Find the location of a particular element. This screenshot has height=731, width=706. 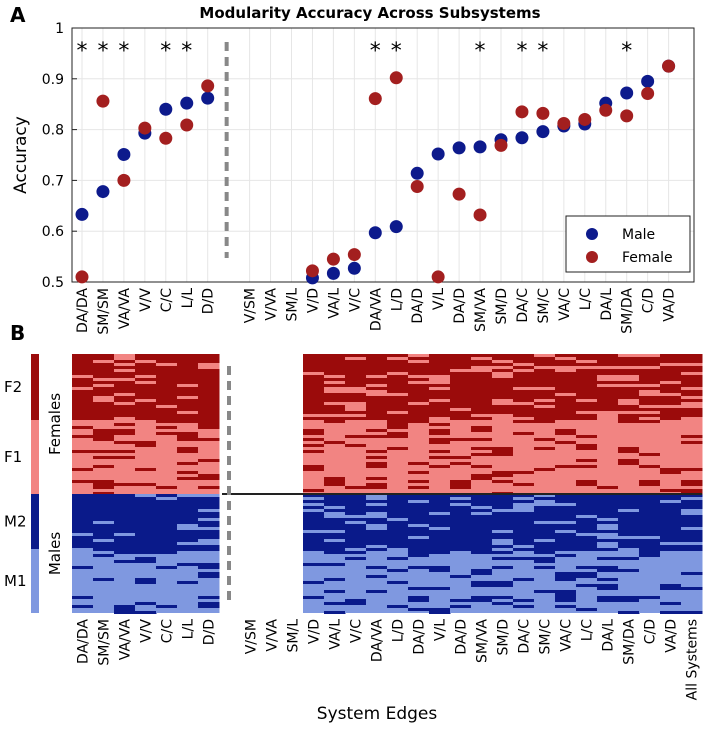

x-tick-label-a: V/VA is located at coordinates (272, 304).